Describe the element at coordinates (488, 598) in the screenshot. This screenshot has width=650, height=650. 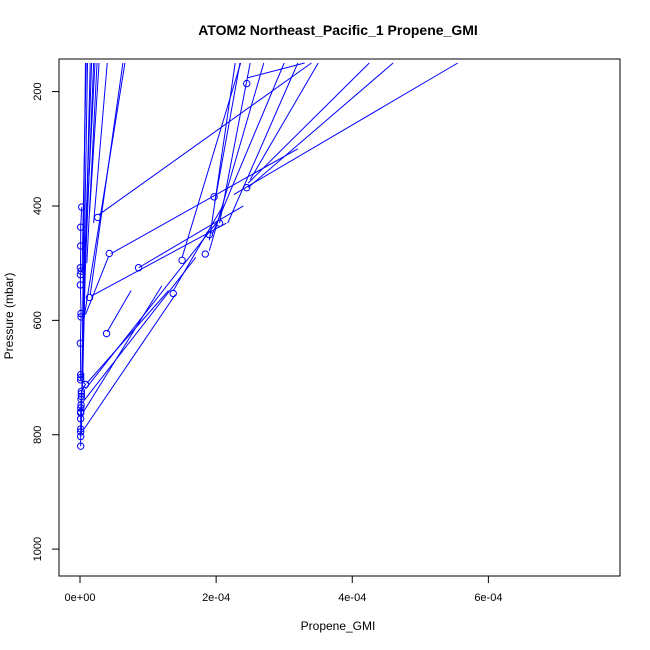
I see `x-tick-label: 6e-04` at that location.